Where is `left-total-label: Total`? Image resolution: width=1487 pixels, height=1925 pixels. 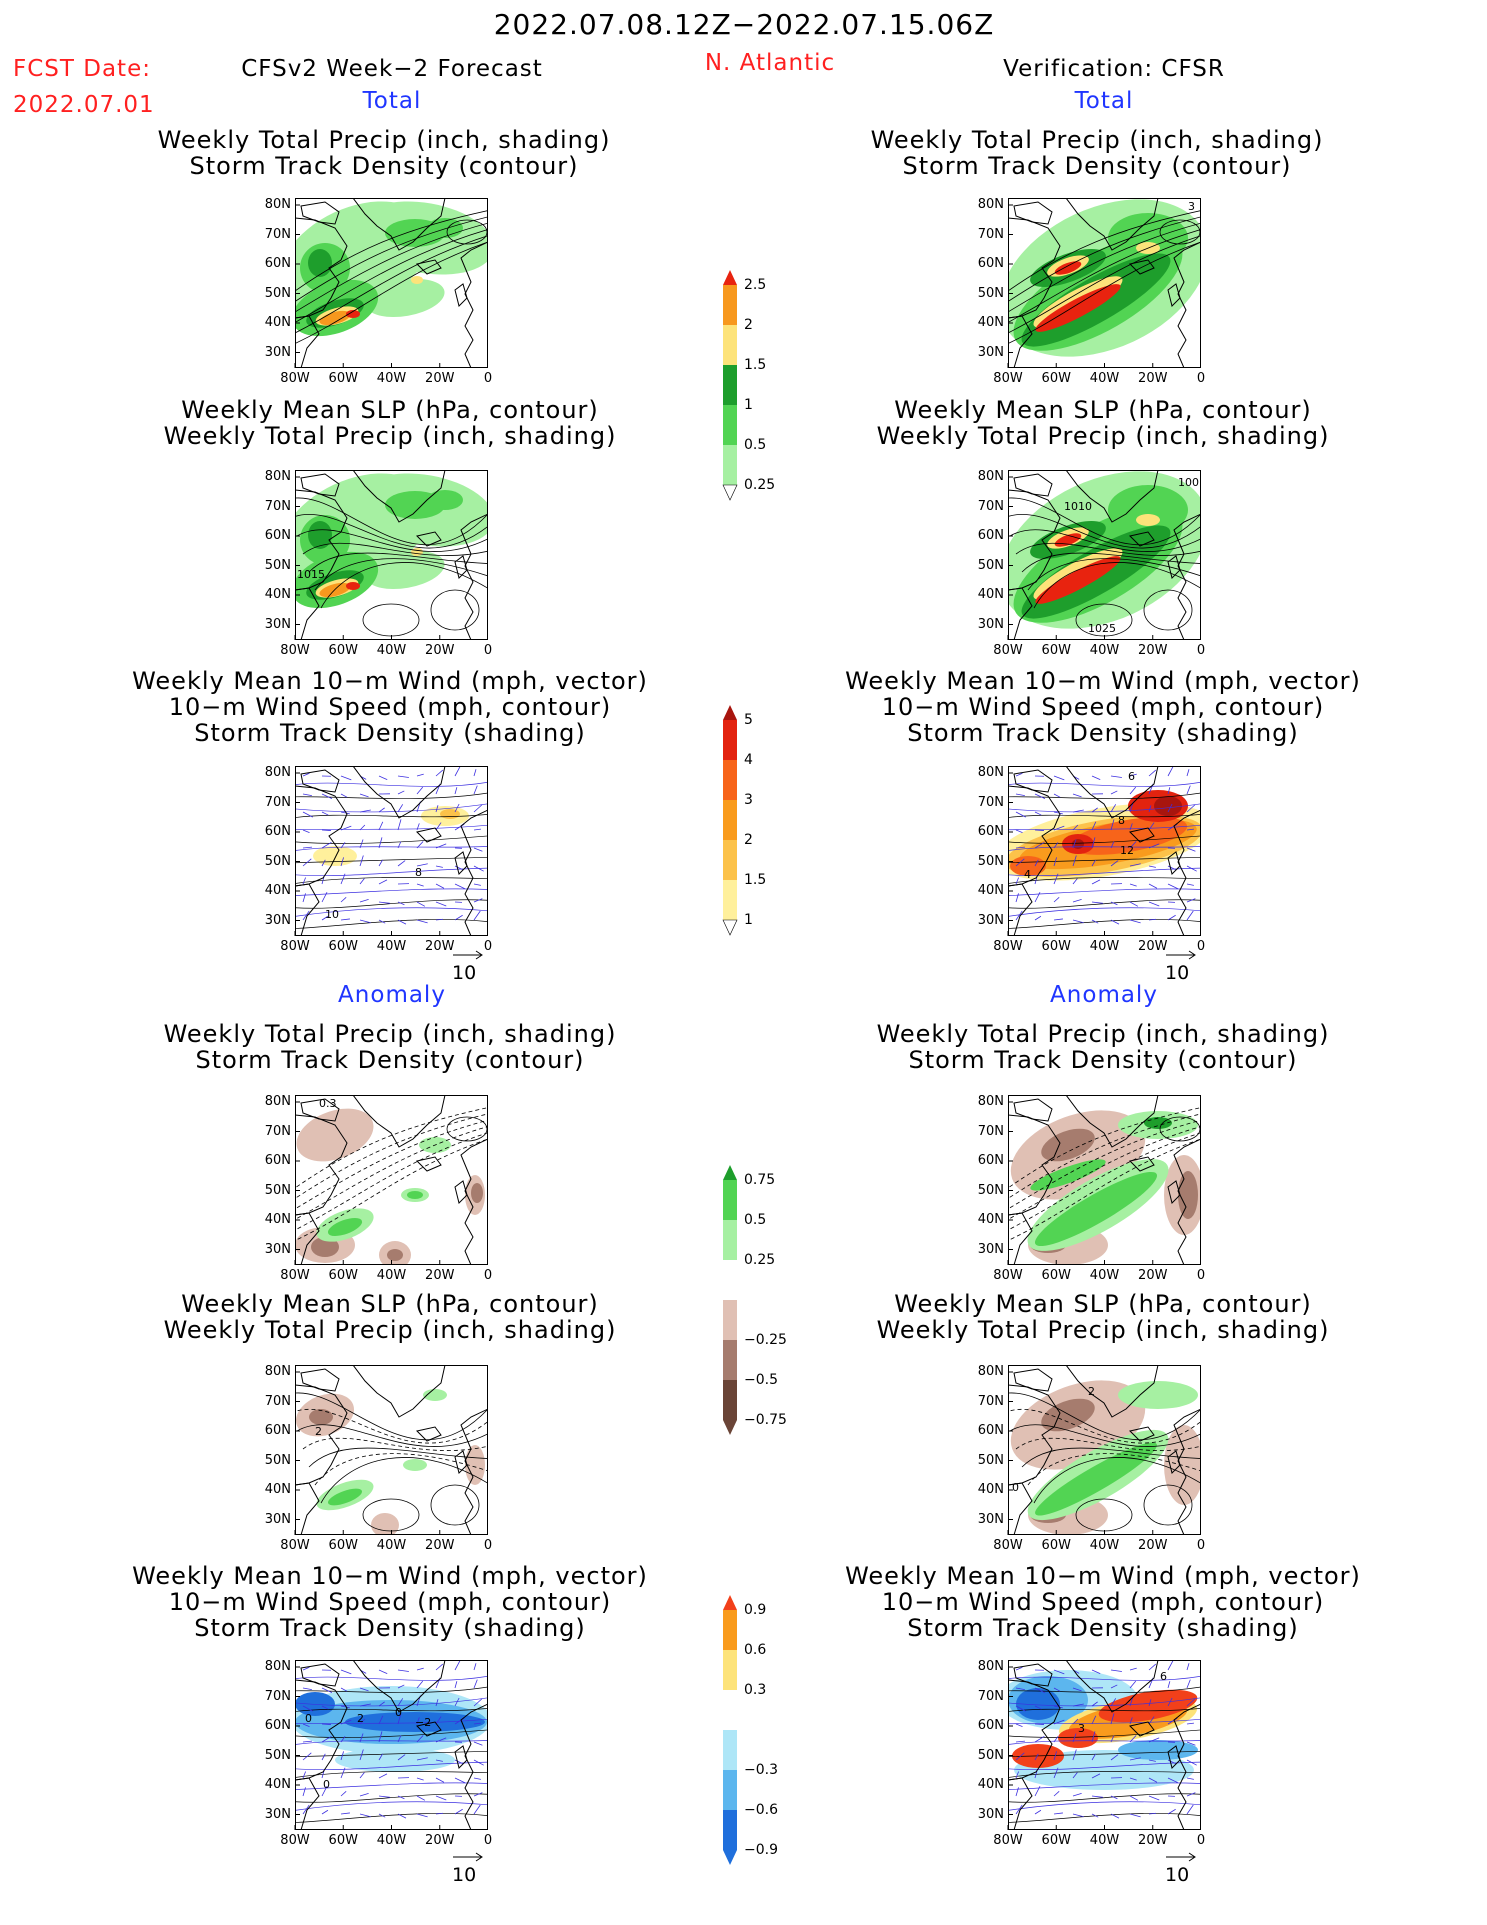 left-total-label: Total is located at coordinates (392, 101).